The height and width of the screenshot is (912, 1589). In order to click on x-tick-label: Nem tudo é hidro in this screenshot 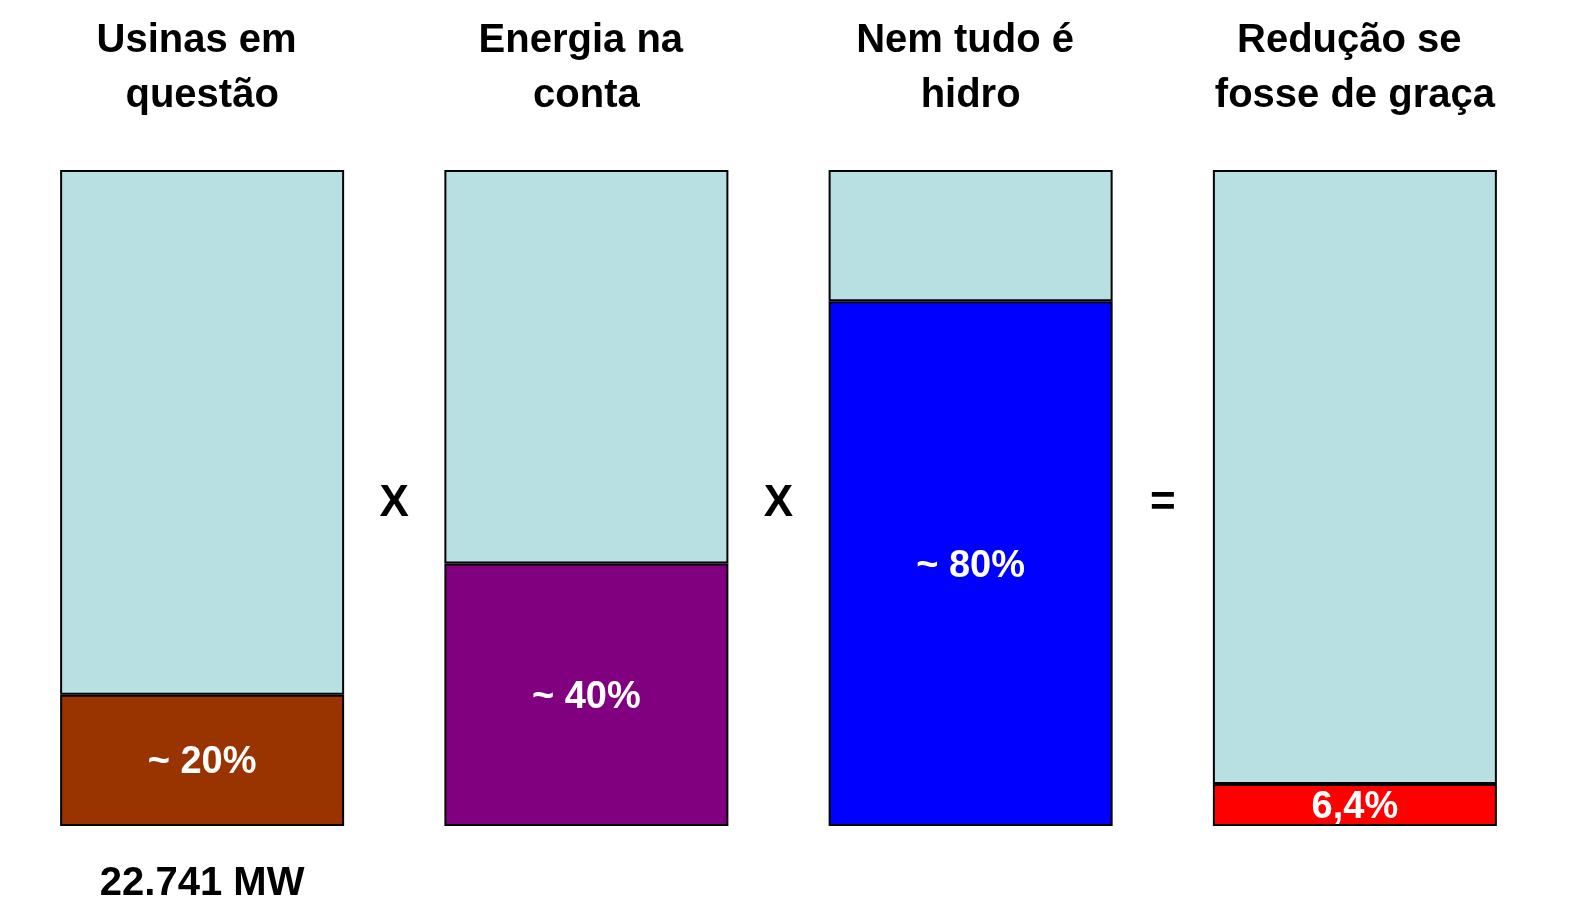, I will do `click(971, 65)`.